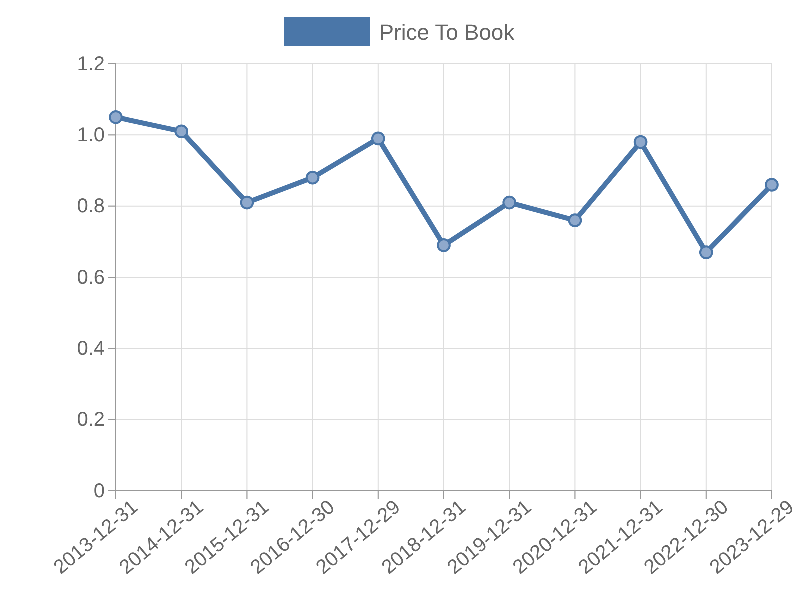  I want to click on y-tick-label: 0.2, so click(91, 420).